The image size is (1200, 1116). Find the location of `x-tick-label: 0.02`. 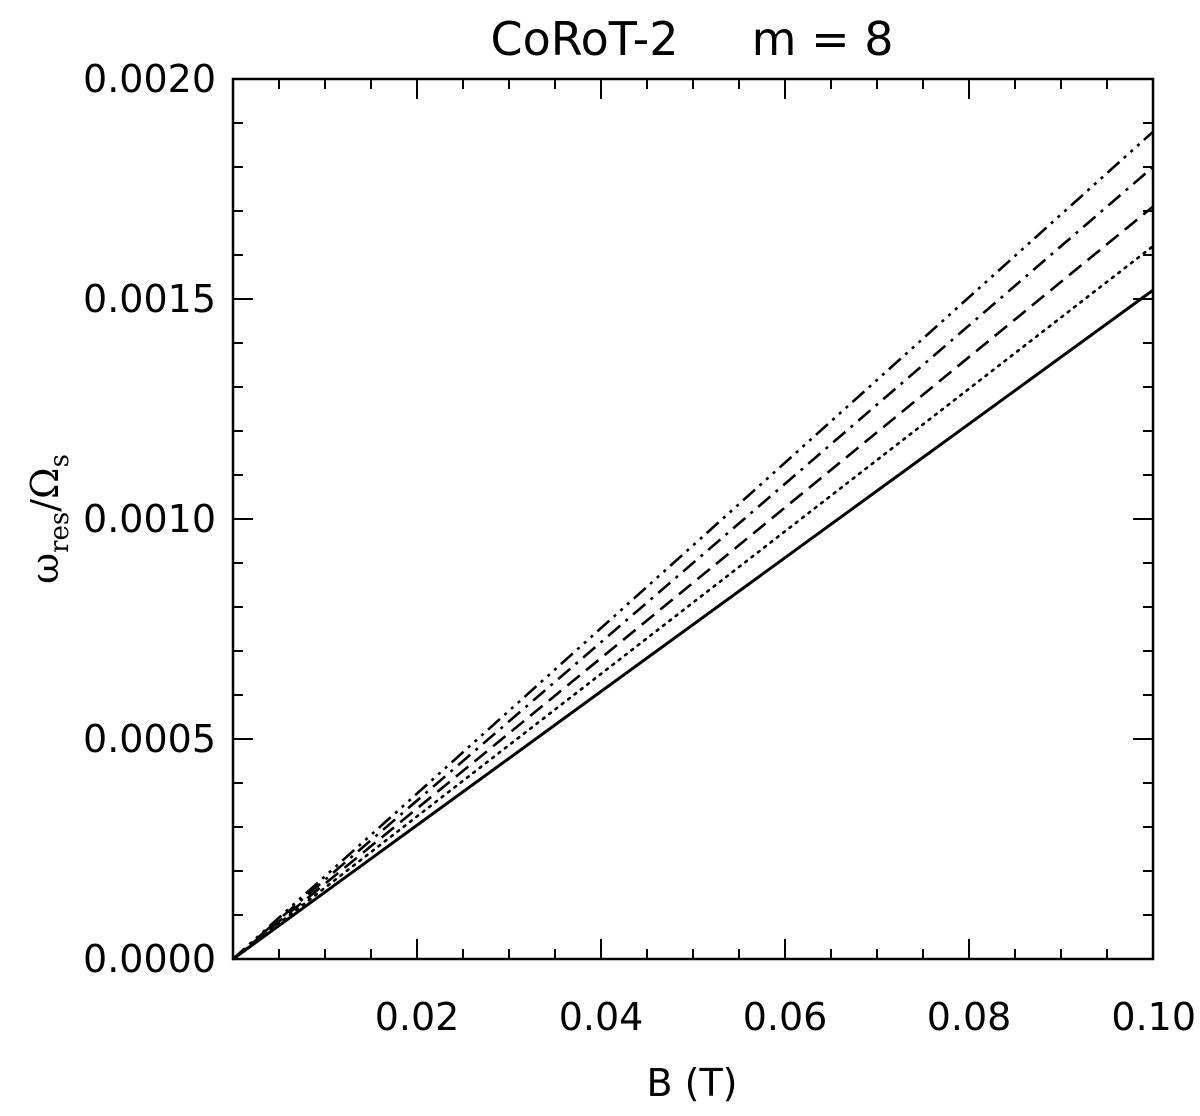

x-tick-label: 0.02 is located at coordinates (417, 1017).